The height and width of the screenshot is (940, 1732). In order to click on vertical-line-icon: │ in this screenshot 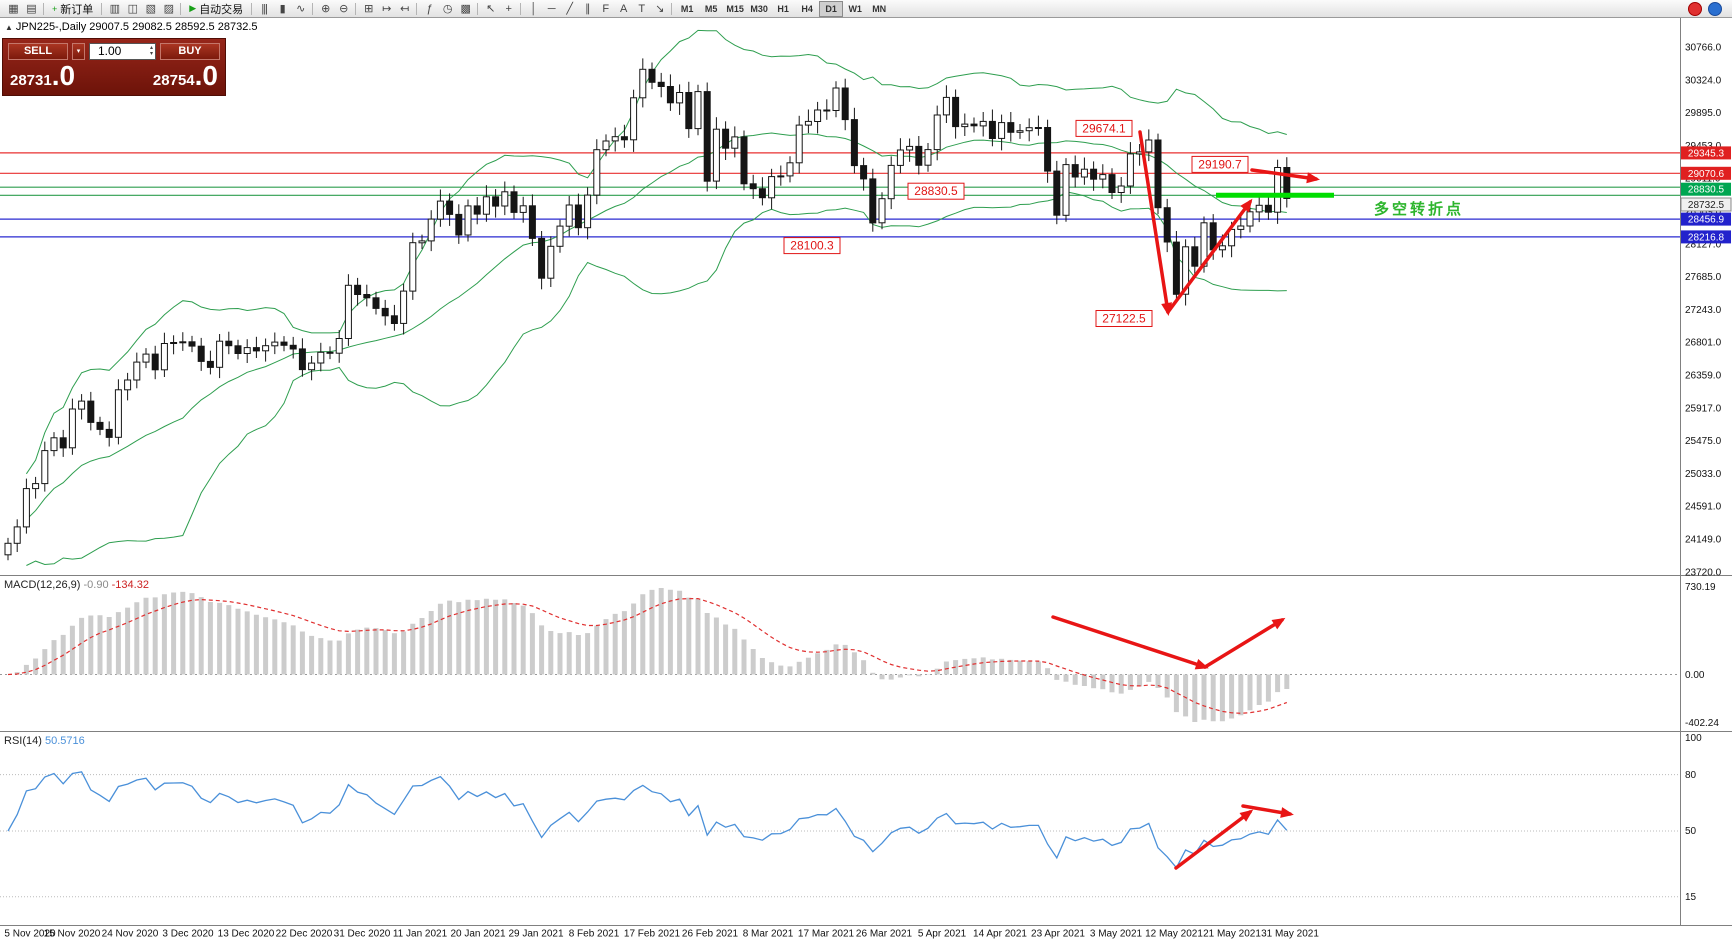, I will do `click(533, 8)`.